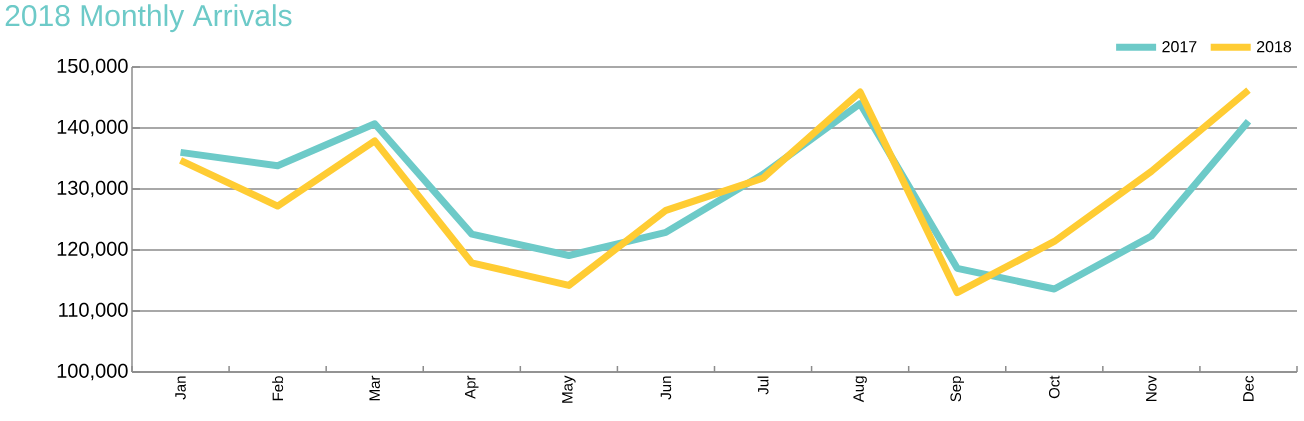  I want to click on x-tick-label: Feb, so click(278, 388).